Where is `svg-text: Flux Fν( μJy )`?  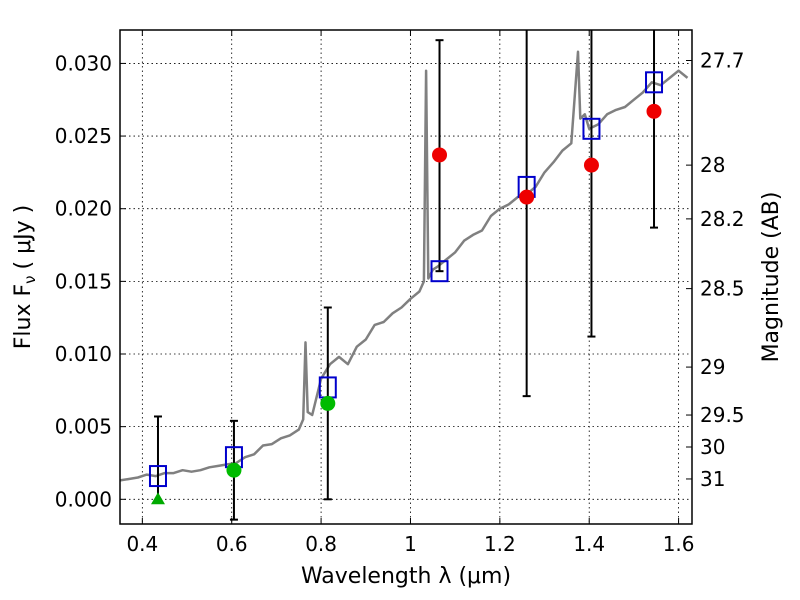
svg-text: Flux Fν( μJy ) is located at coordinates (25, 277).